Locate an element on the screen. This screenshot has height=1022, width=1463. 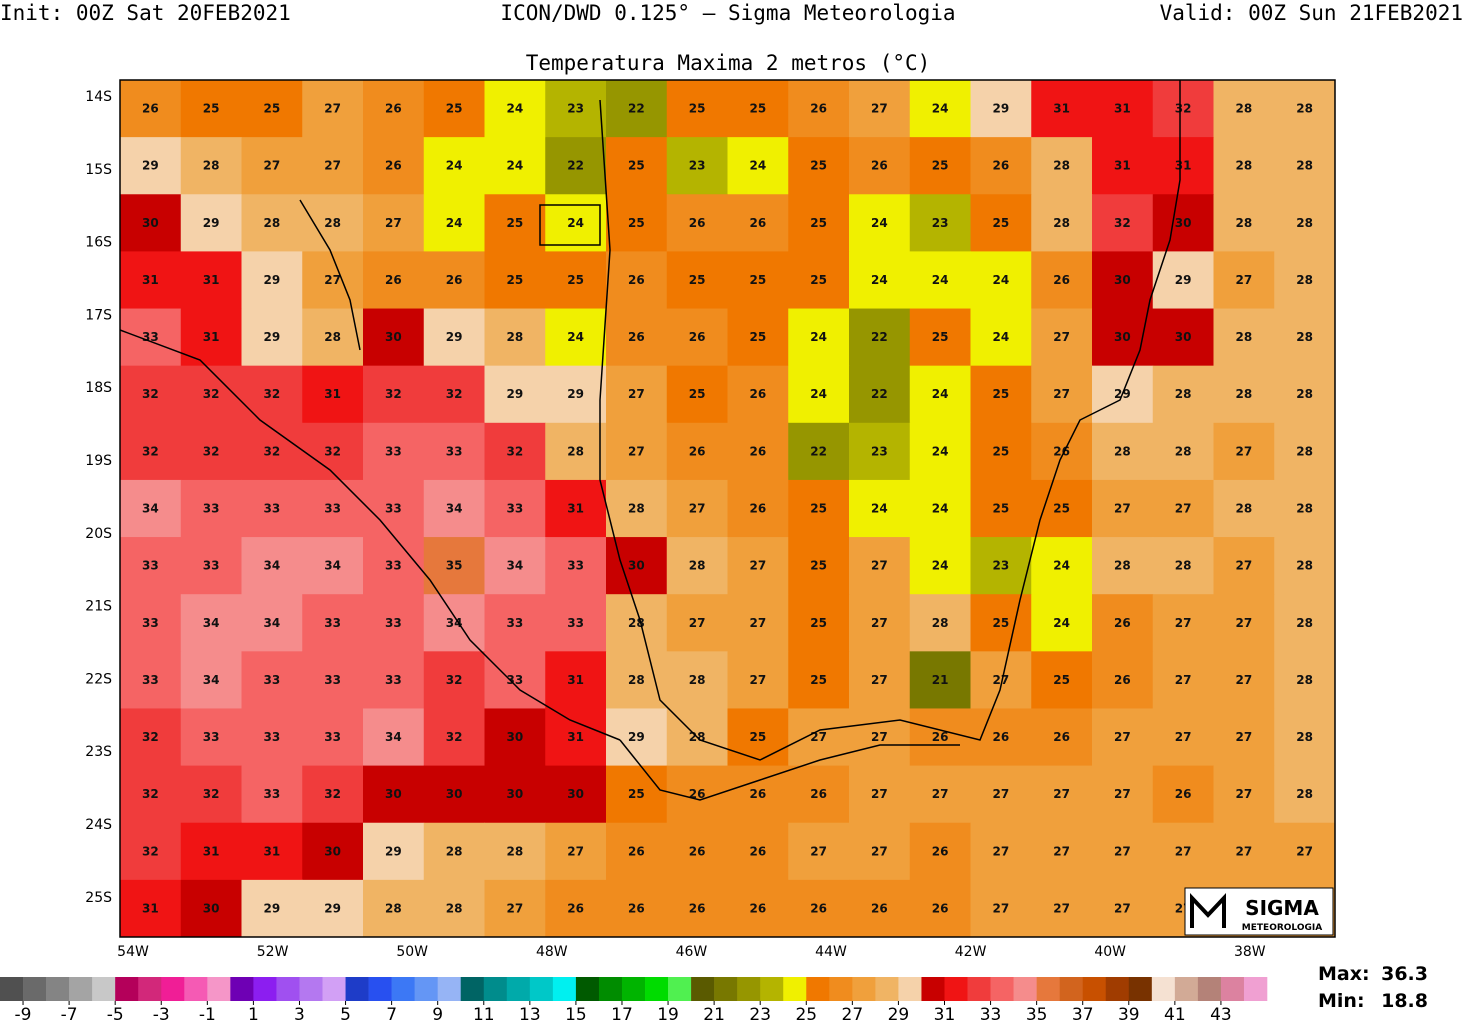
lon-label: 46W is located at coordinates (692, 952).